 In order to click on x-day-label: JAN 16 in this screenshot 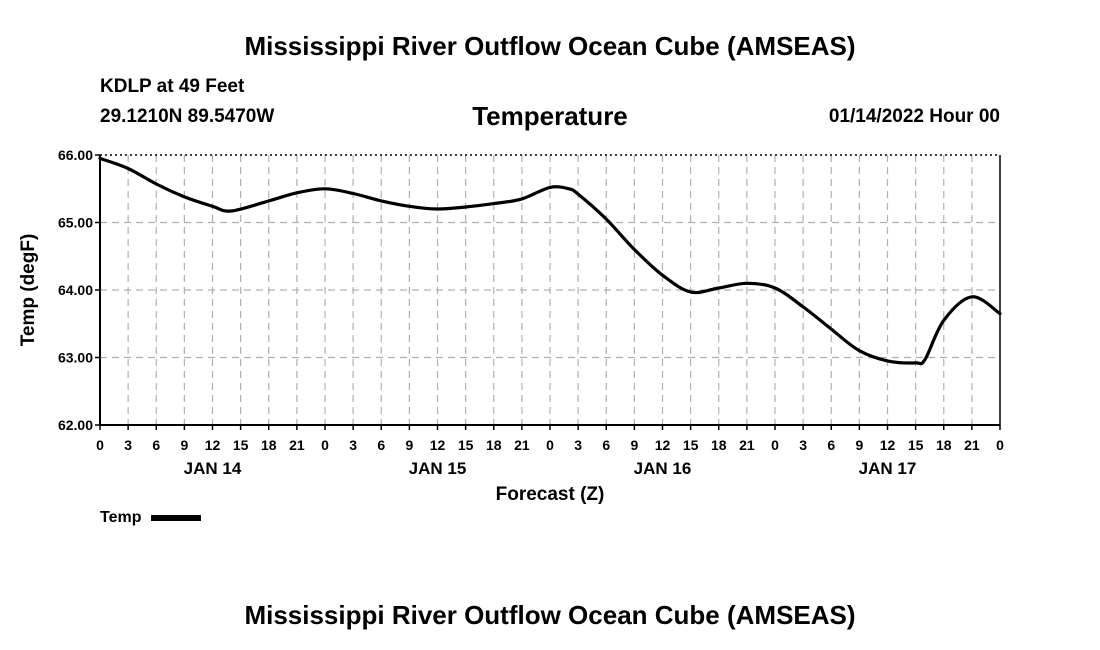, I will do `click(663, 468)`.